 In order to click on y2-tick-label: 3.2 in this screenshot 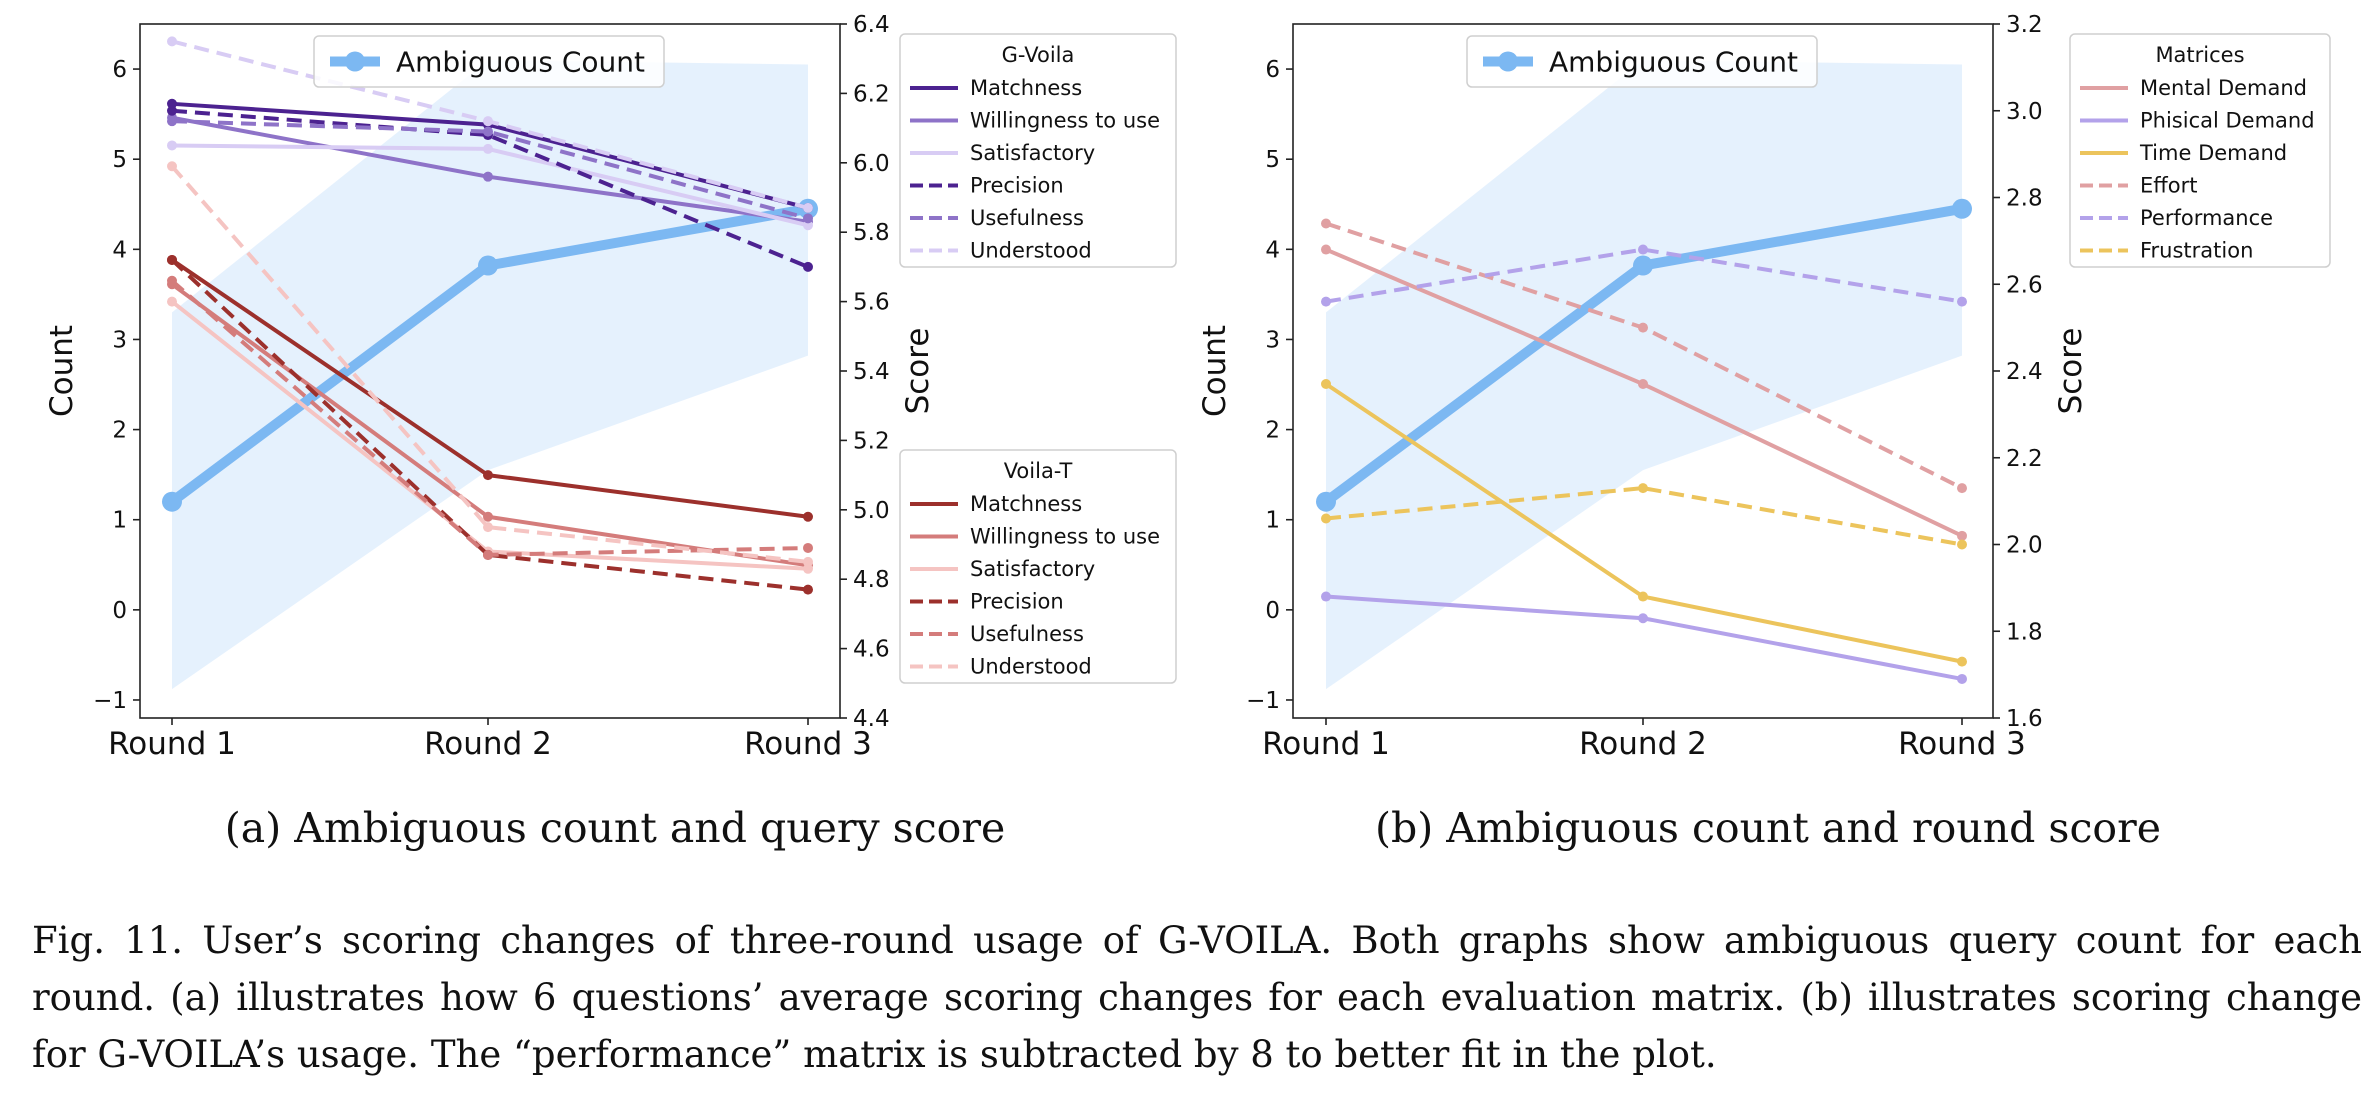, I will do `click(2024, 25)`.